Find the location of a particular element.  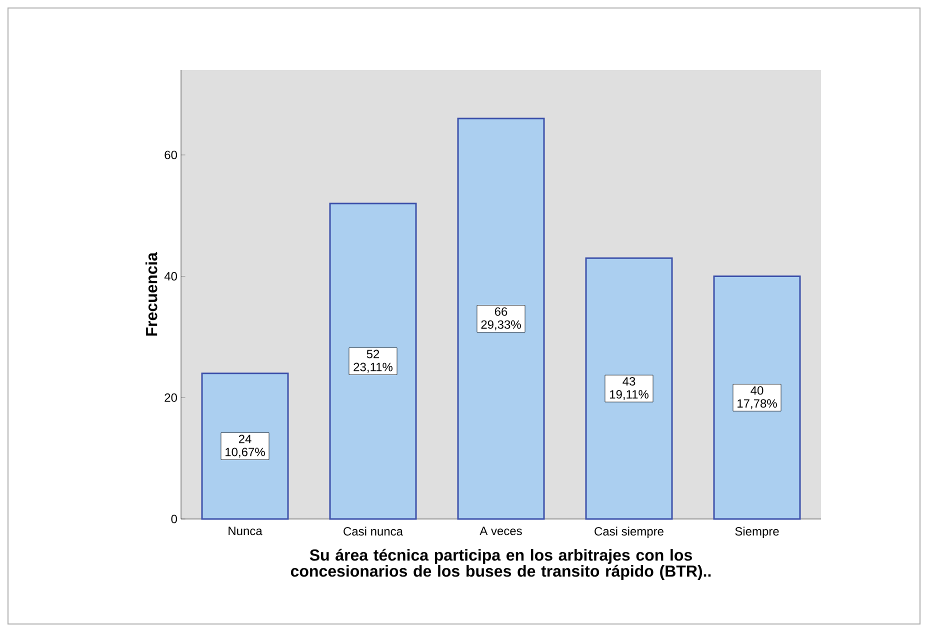

y-tick-label: 40 is located at coordinates (171, 276).